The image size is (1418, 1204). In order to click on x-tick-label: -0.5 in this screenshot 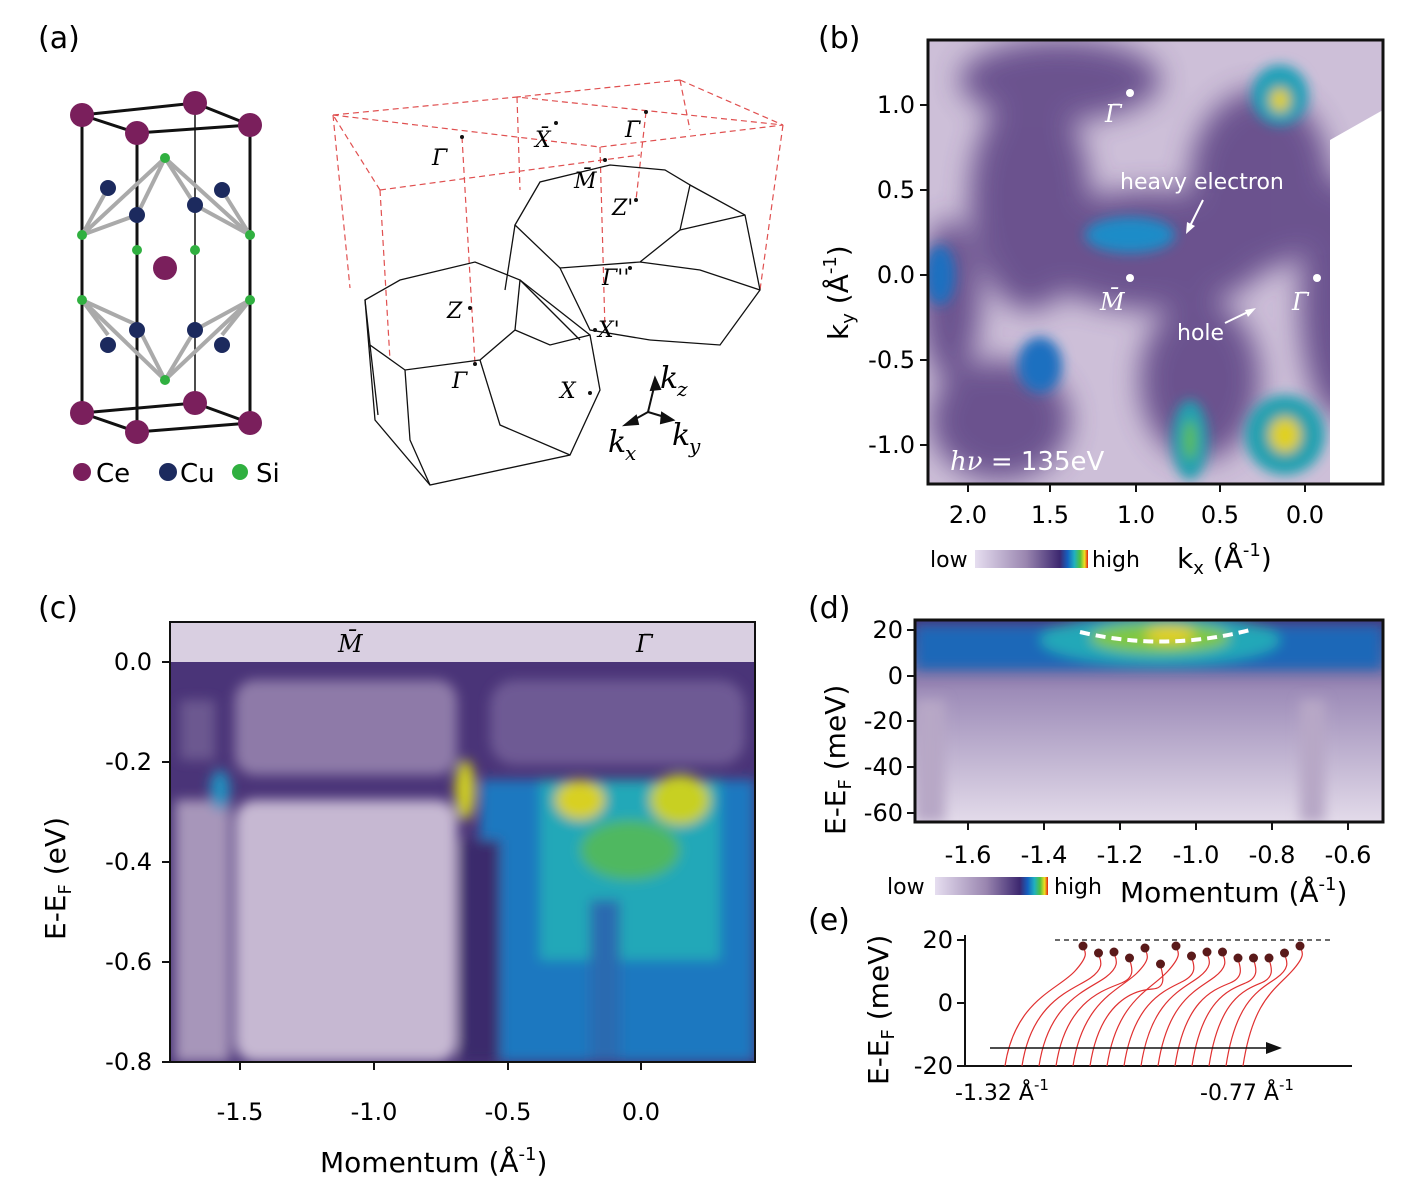, I will do `click(508, 1112)`.